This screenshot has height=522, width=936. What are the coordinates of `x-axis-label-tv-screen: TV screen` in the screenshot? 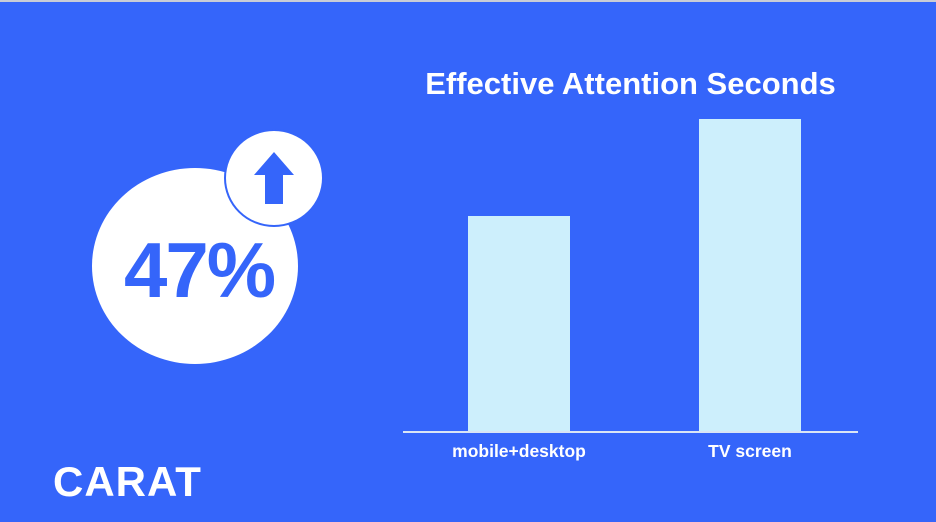 It's located at (750, 451).